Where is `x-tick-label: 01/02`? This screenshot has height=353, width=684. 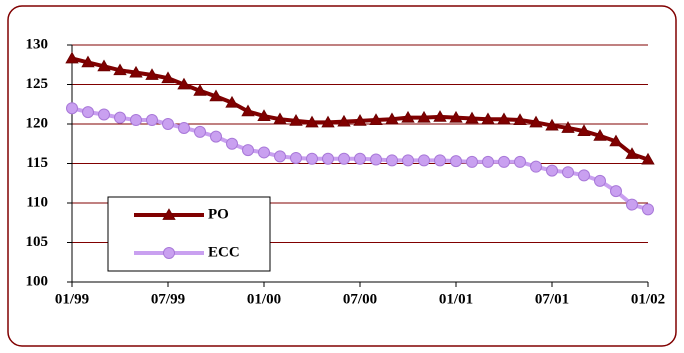
x-tick-label: 01/02 is located at coordinates (648, 299).